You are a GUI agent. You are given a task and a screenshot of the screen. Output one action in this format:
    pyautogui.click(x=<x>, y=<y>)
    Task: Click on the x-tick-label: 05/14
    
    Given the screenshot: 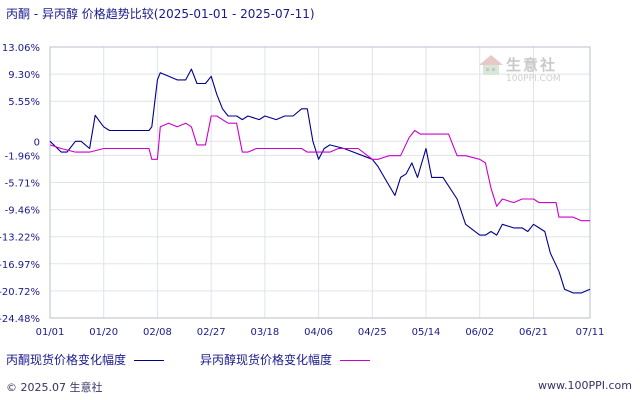 What is the action you would take?
    pyautogui.click(x=426, y=332)
    